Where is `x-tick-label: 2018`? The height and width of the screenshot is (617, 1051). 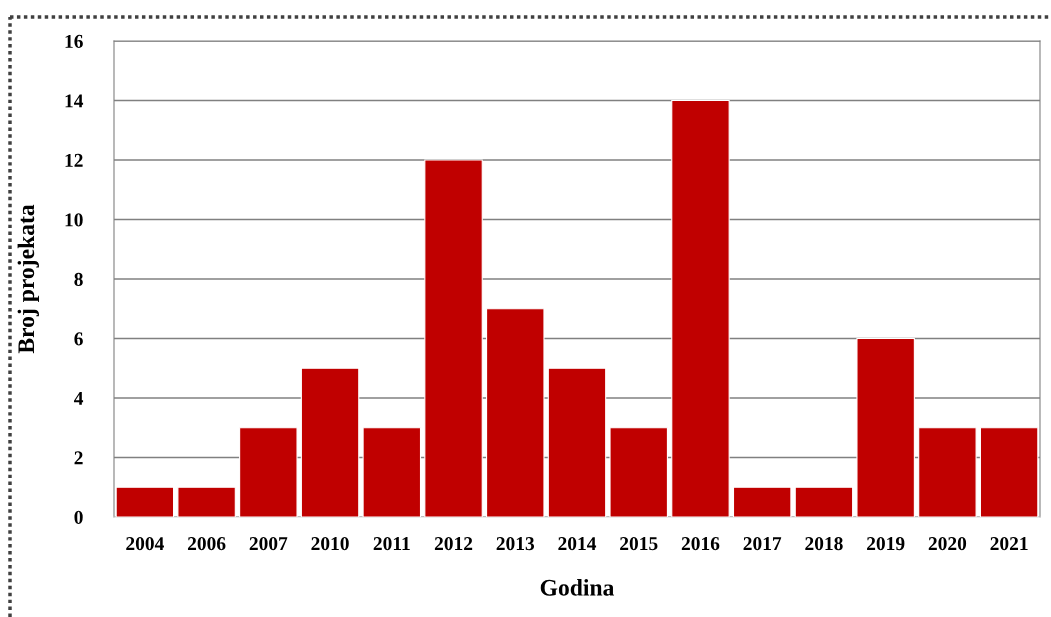 x-tick-label: 2018 is located at coordinates (824, 544).